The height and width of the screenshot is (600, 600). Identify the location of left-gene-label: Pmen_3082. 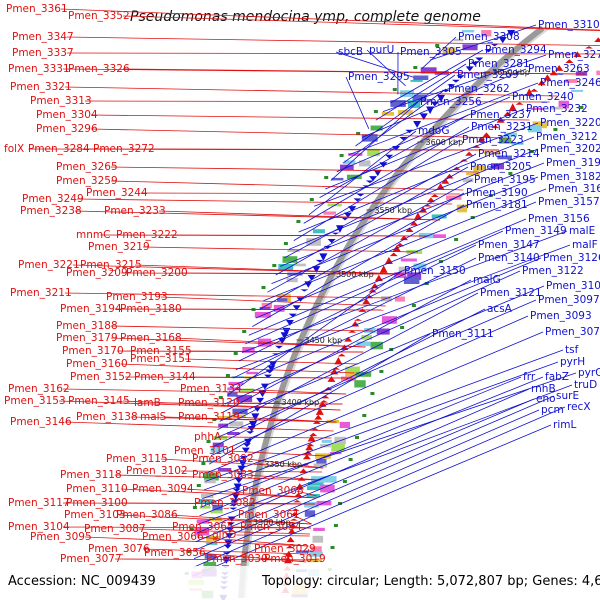
(225, 503).